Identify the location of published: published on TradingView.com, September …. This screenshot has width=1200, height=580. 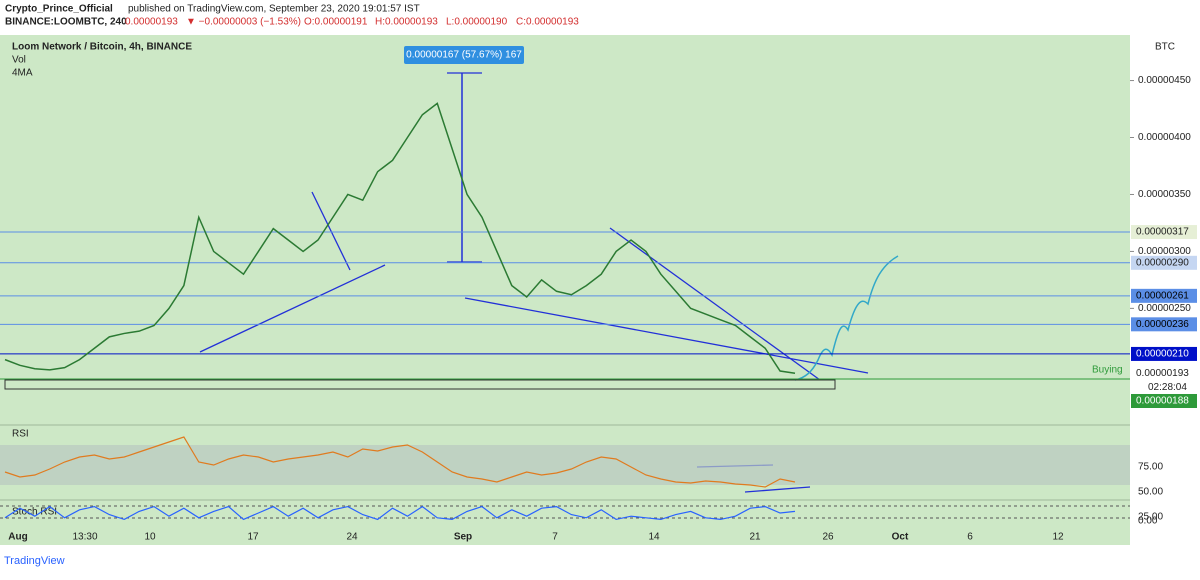
(274, 9).